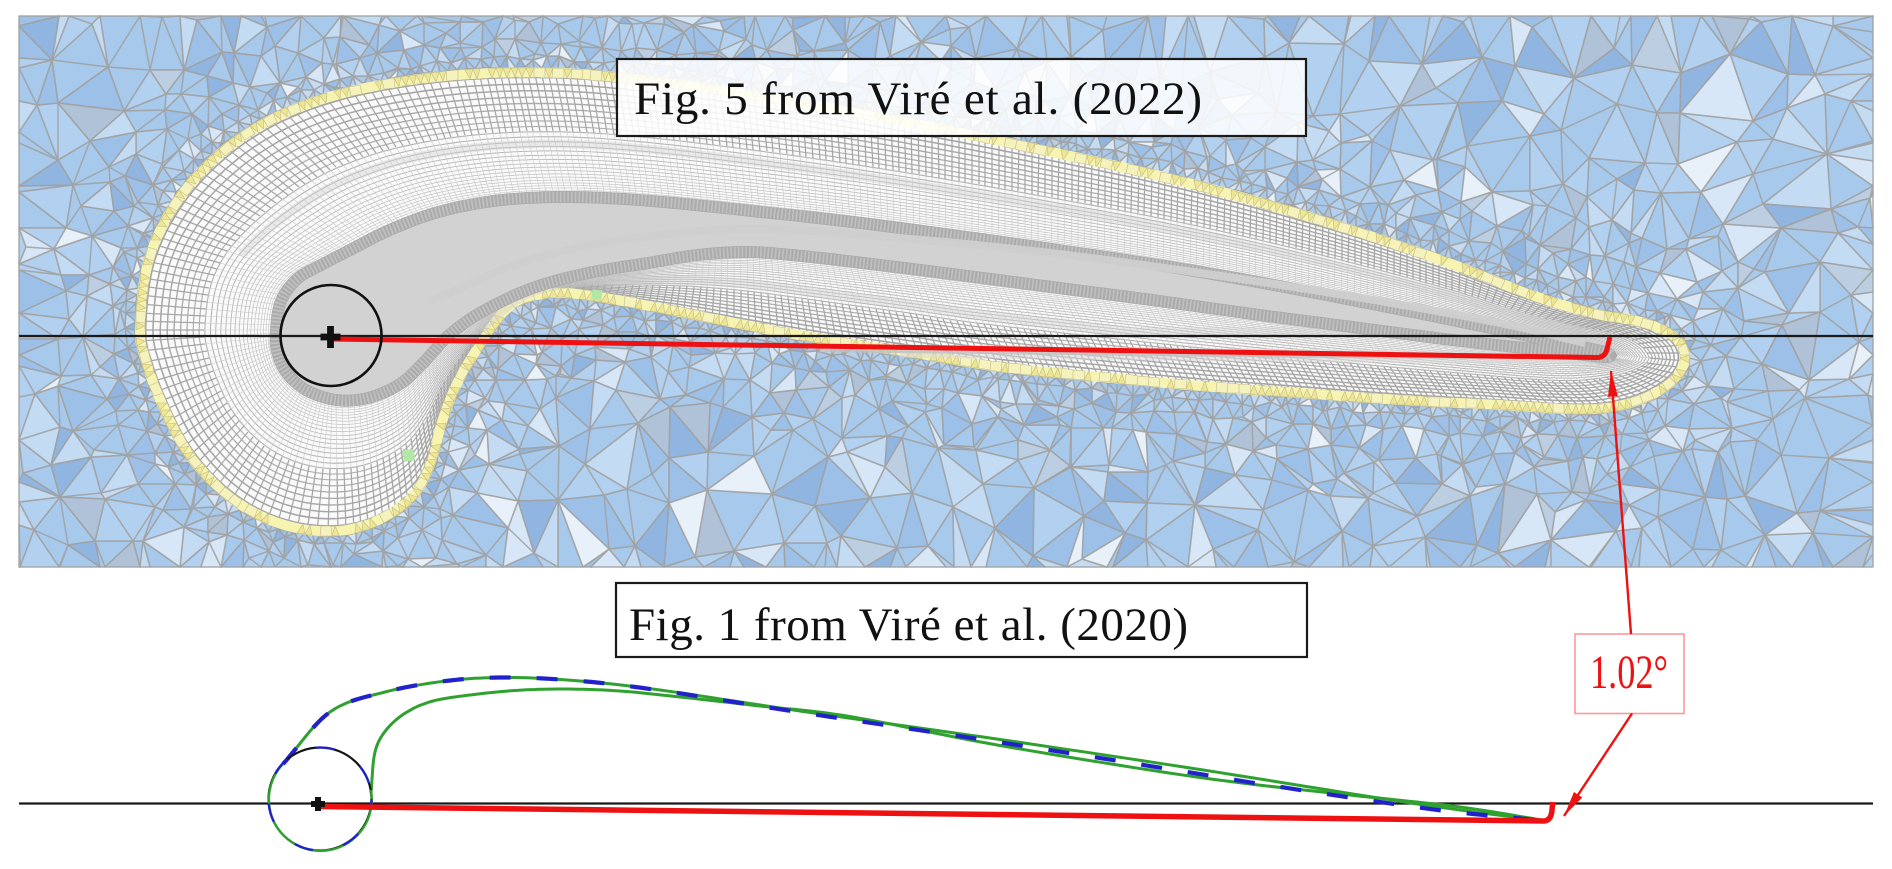 This screenshot has width=1892, height=869. Describe the element at coordinates (908, 625) in the screenshot. I see `svg-text: Fig. 1 from Viré et al. (2020)` at that location.